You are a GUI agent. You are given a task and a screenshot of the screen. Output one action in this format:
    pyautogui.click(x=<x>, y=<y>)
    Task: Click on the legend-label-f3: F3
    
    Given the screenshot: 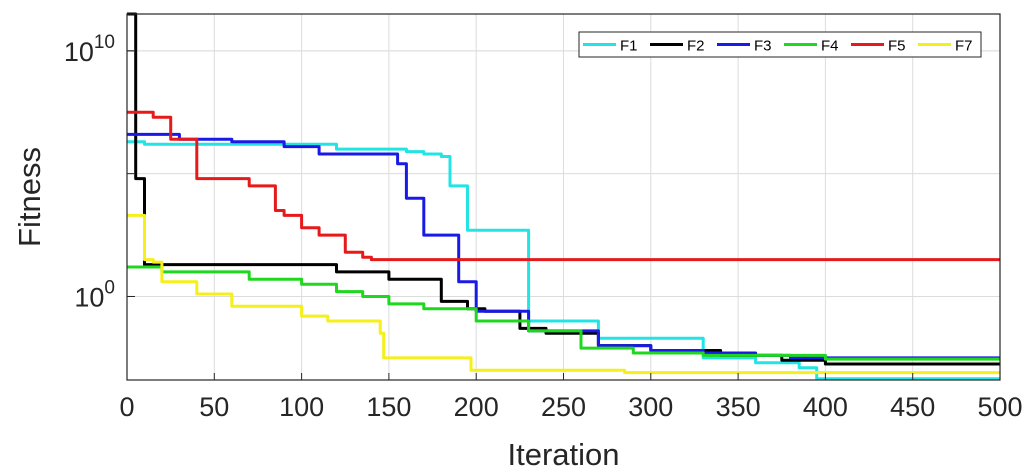 What is the action you would take?
    pyautogui.click(x=763, y=46)
    